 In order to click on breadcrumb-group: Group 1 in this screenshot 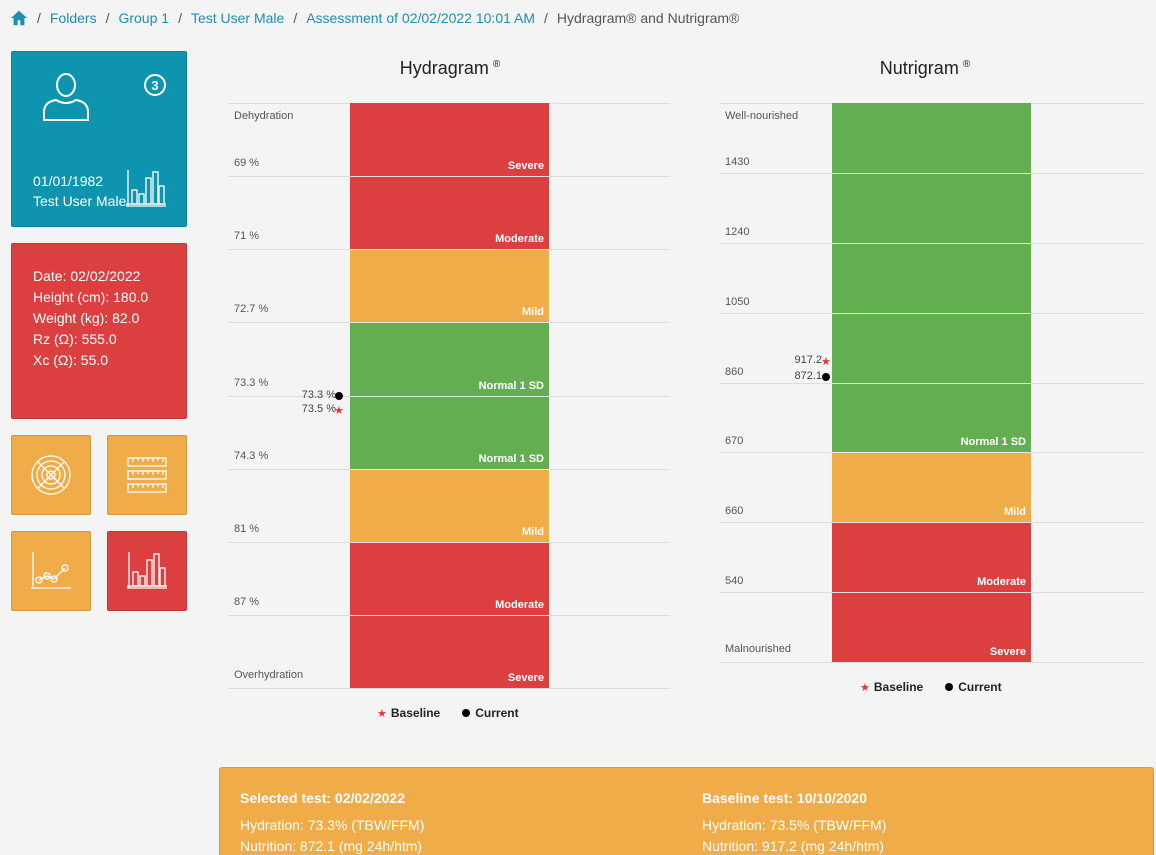, I will do `click(144, 18)`.